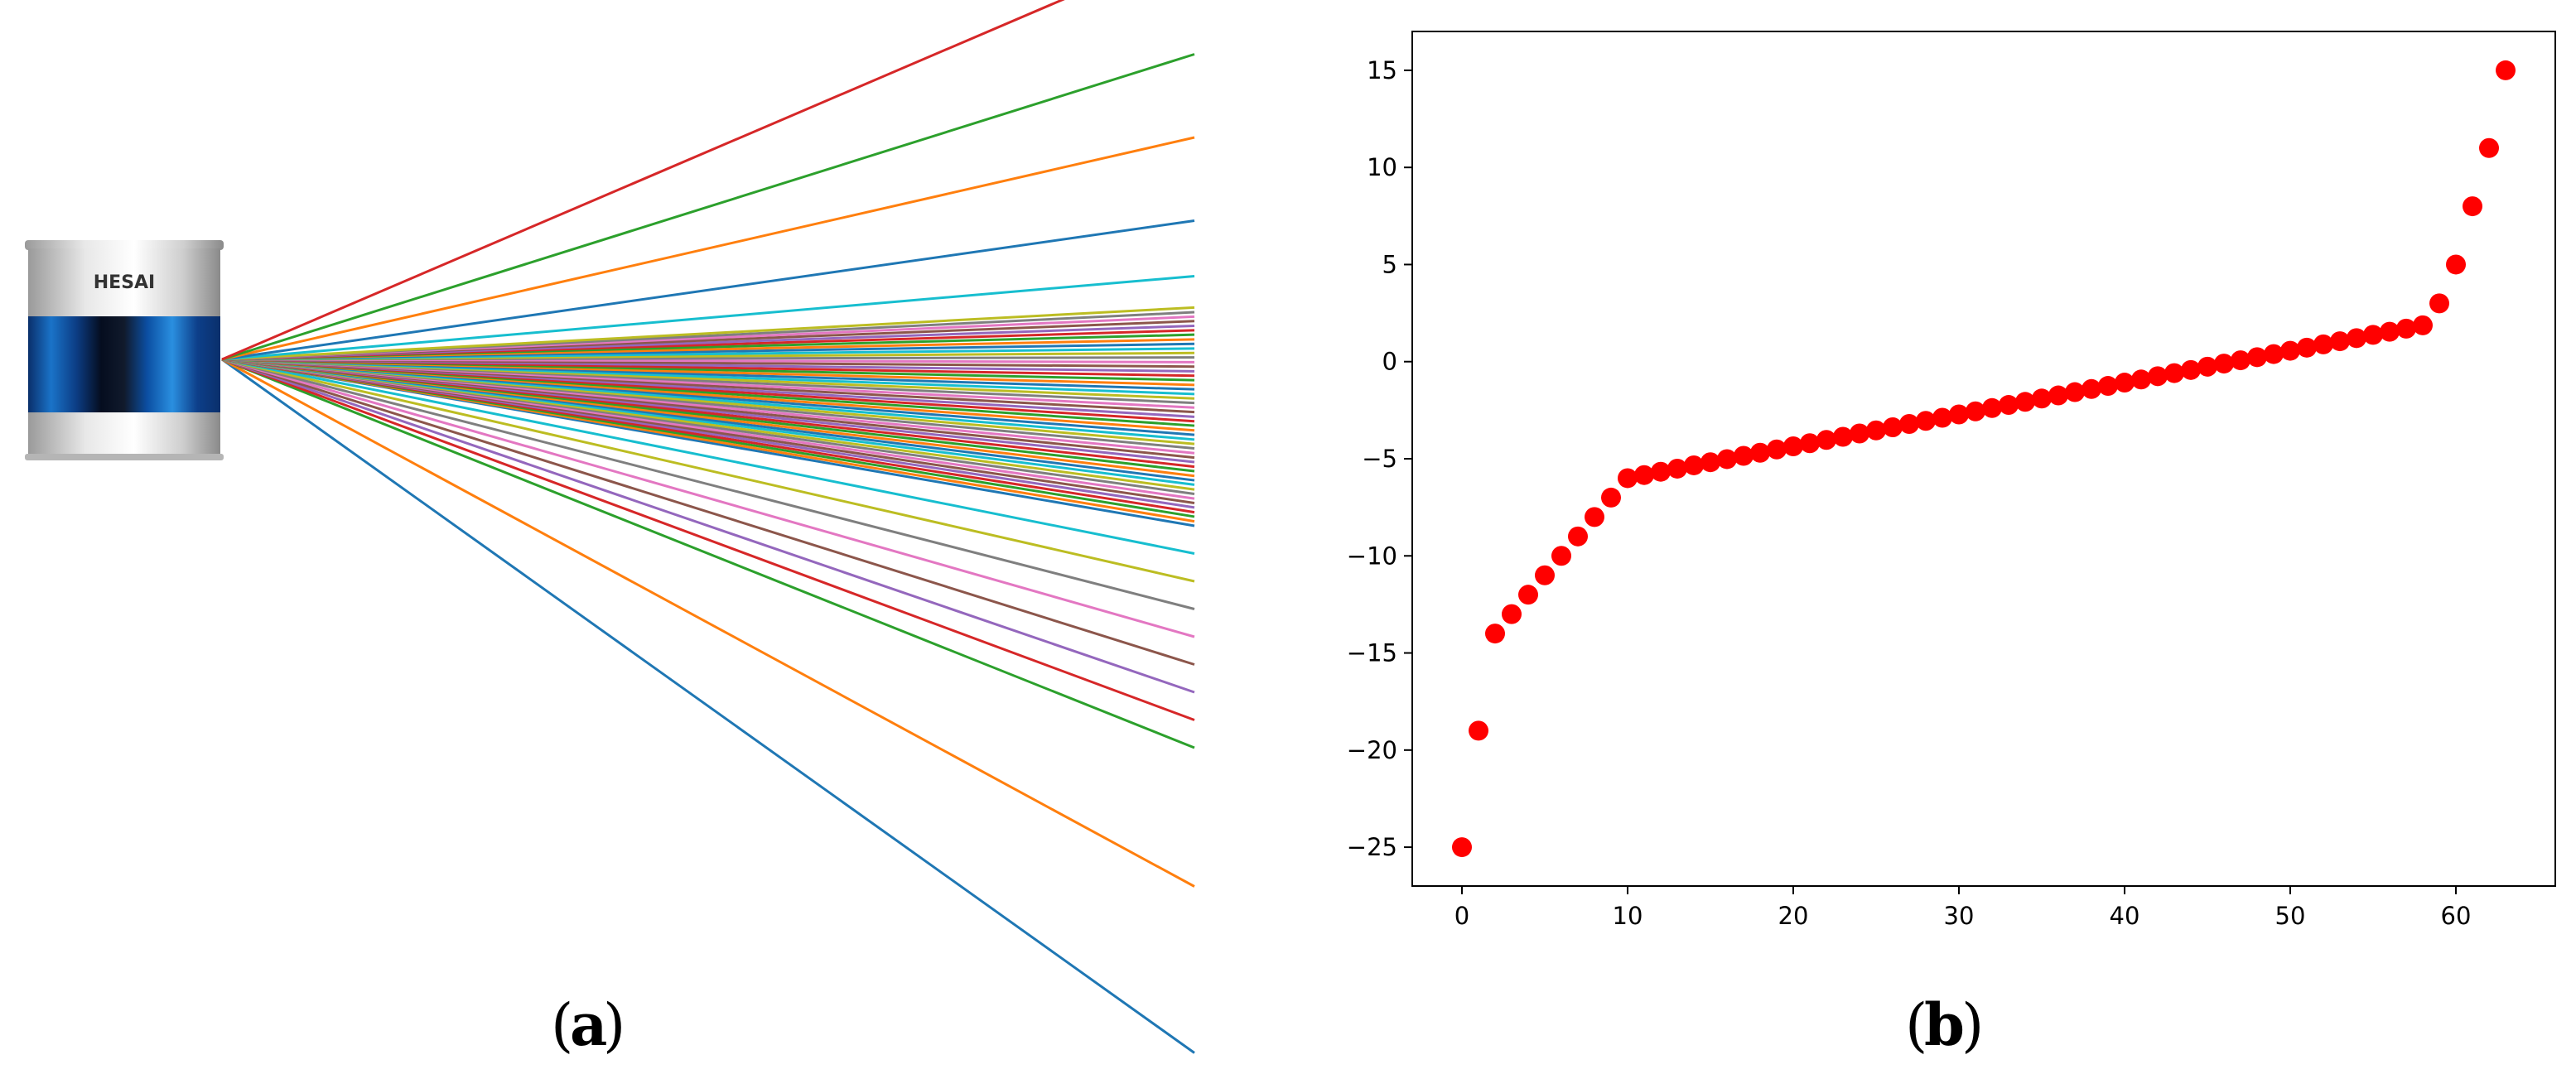 Image resolution: width=2576 pixels, height=1074 pixels. I want to click on caption-b: ( b ), so click(1944, 1024).